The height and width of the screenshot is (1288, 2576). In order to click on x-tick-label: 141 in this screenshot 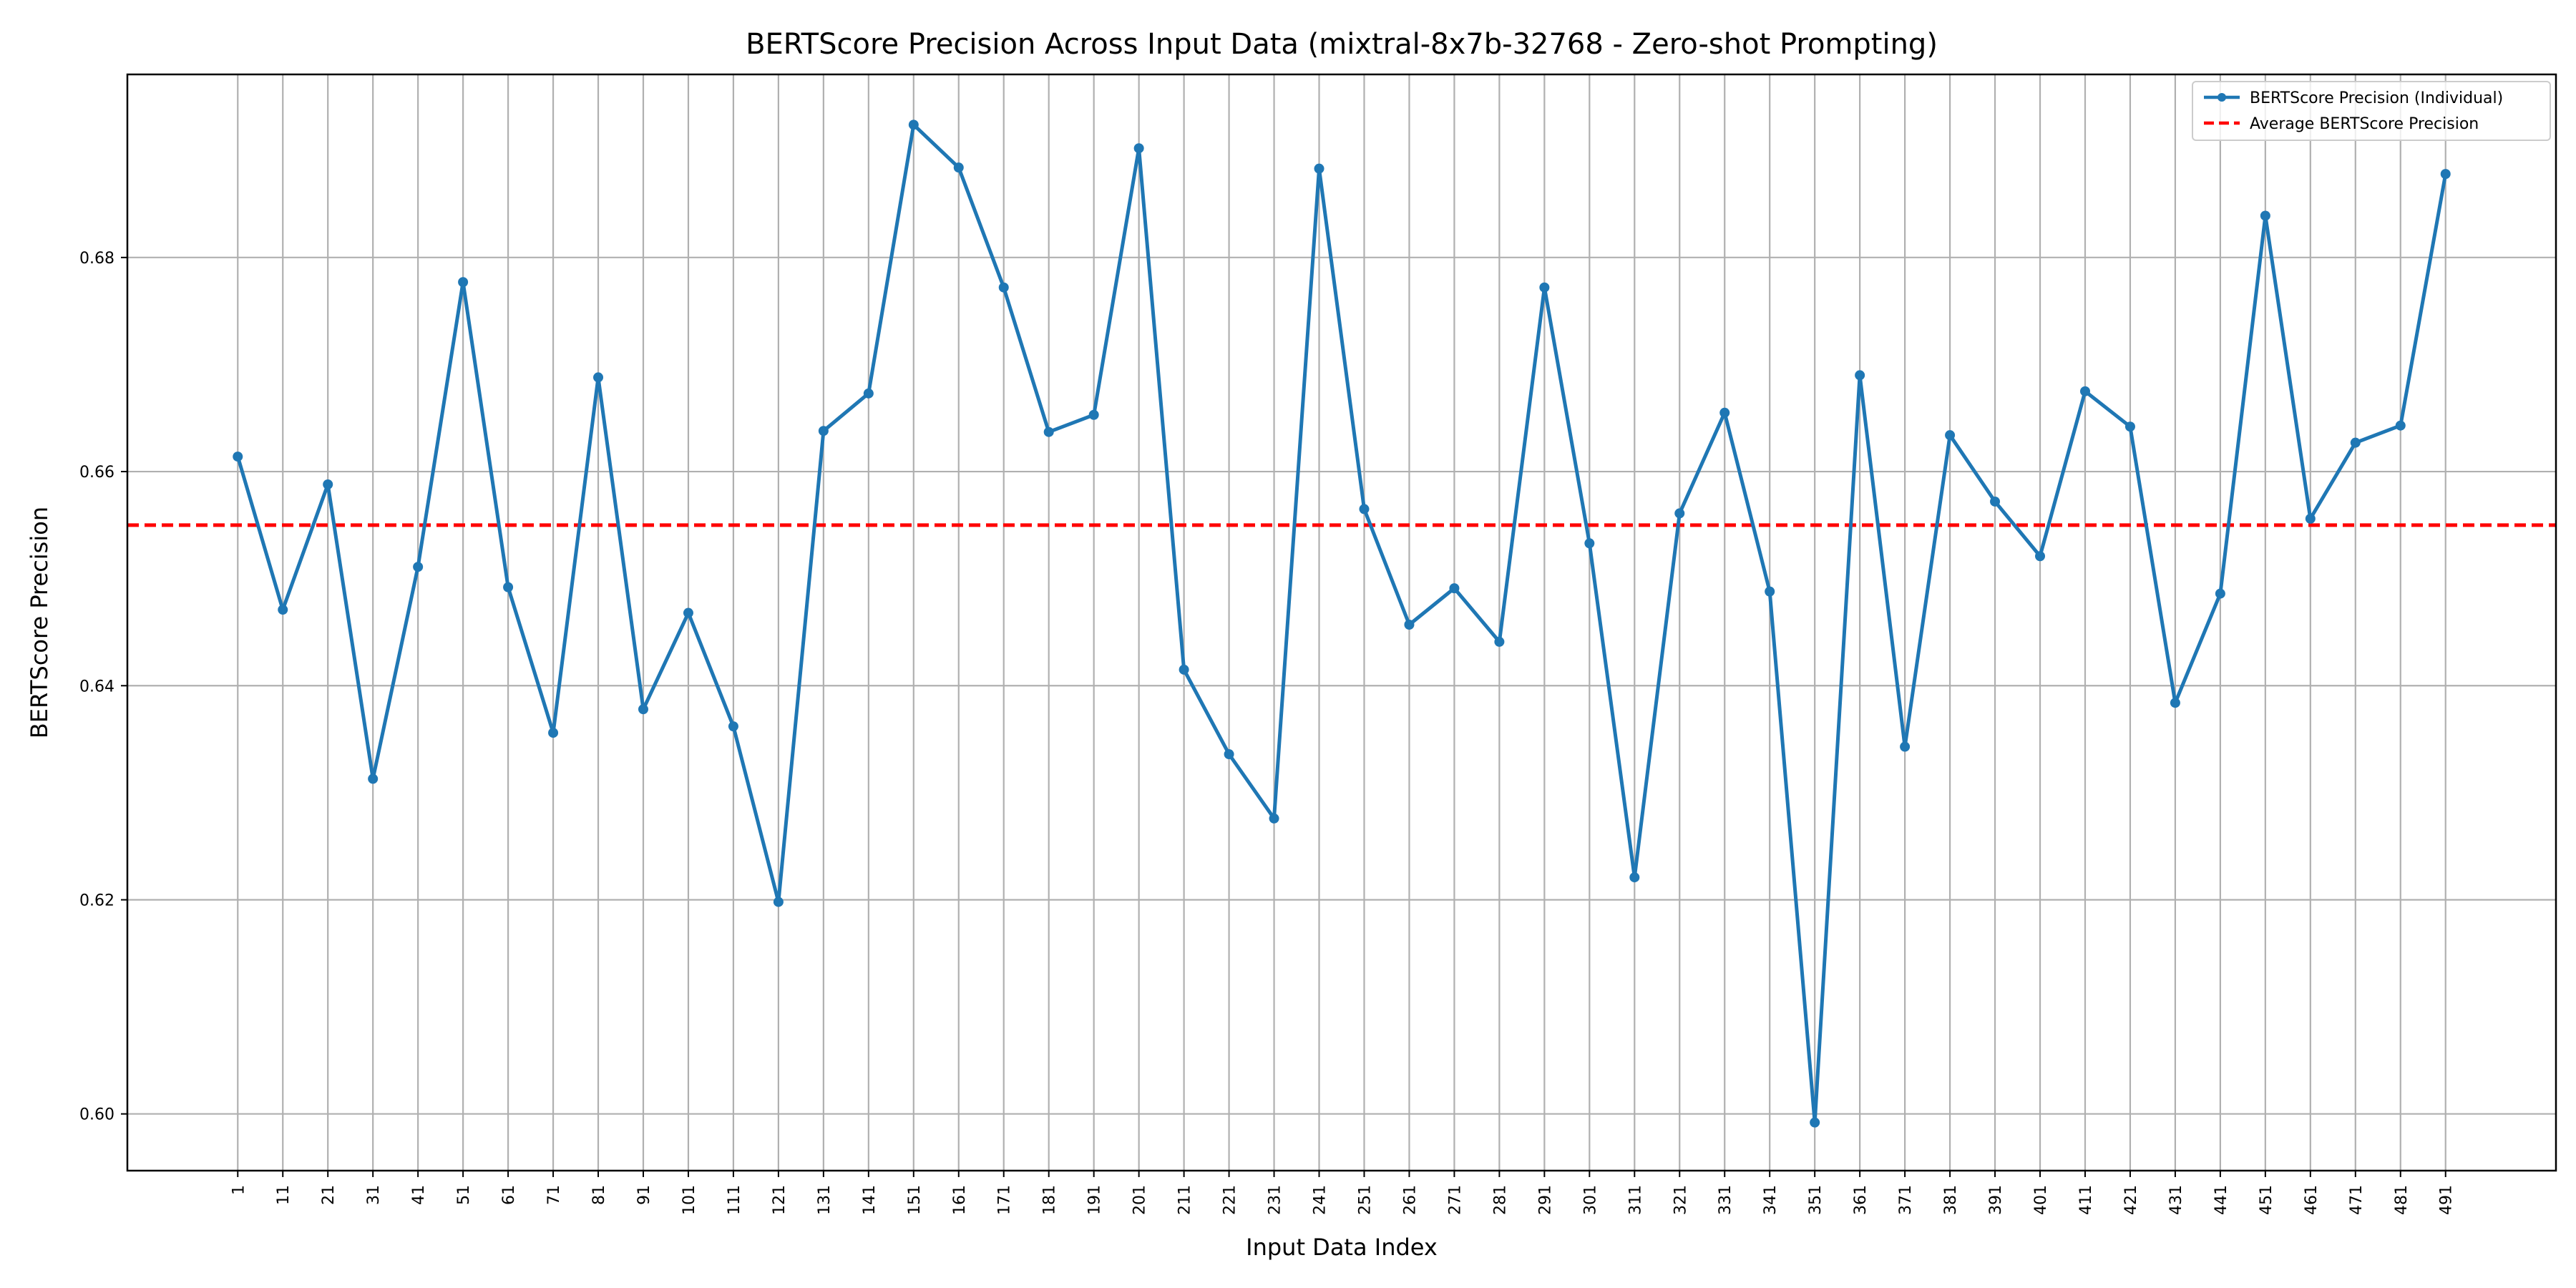, I will do `click(870, 1200)`.